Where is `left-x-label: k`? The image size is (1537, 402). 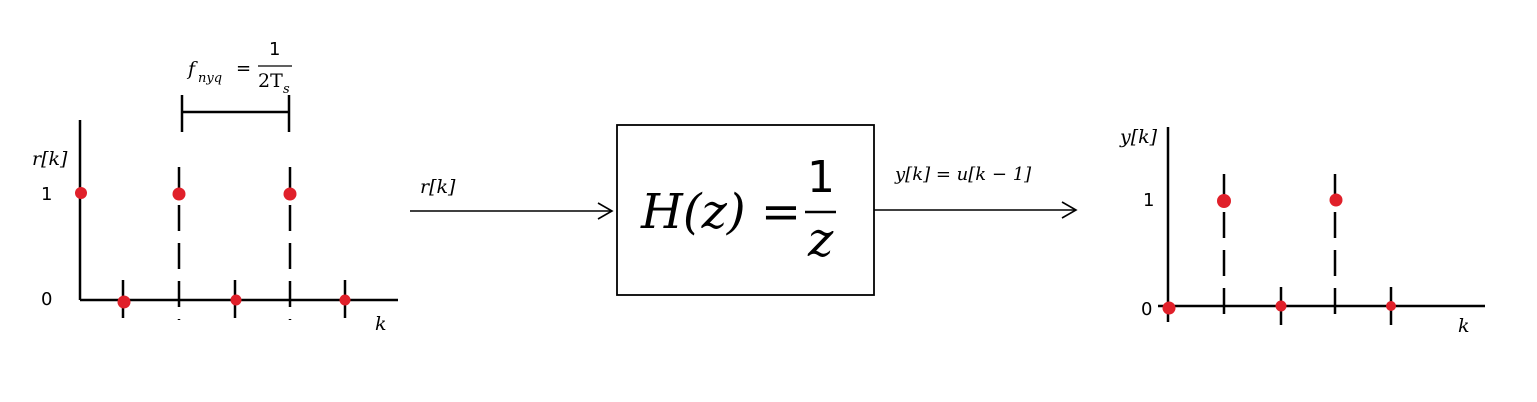 left-x-label: k is located at coordinates (381, 324).